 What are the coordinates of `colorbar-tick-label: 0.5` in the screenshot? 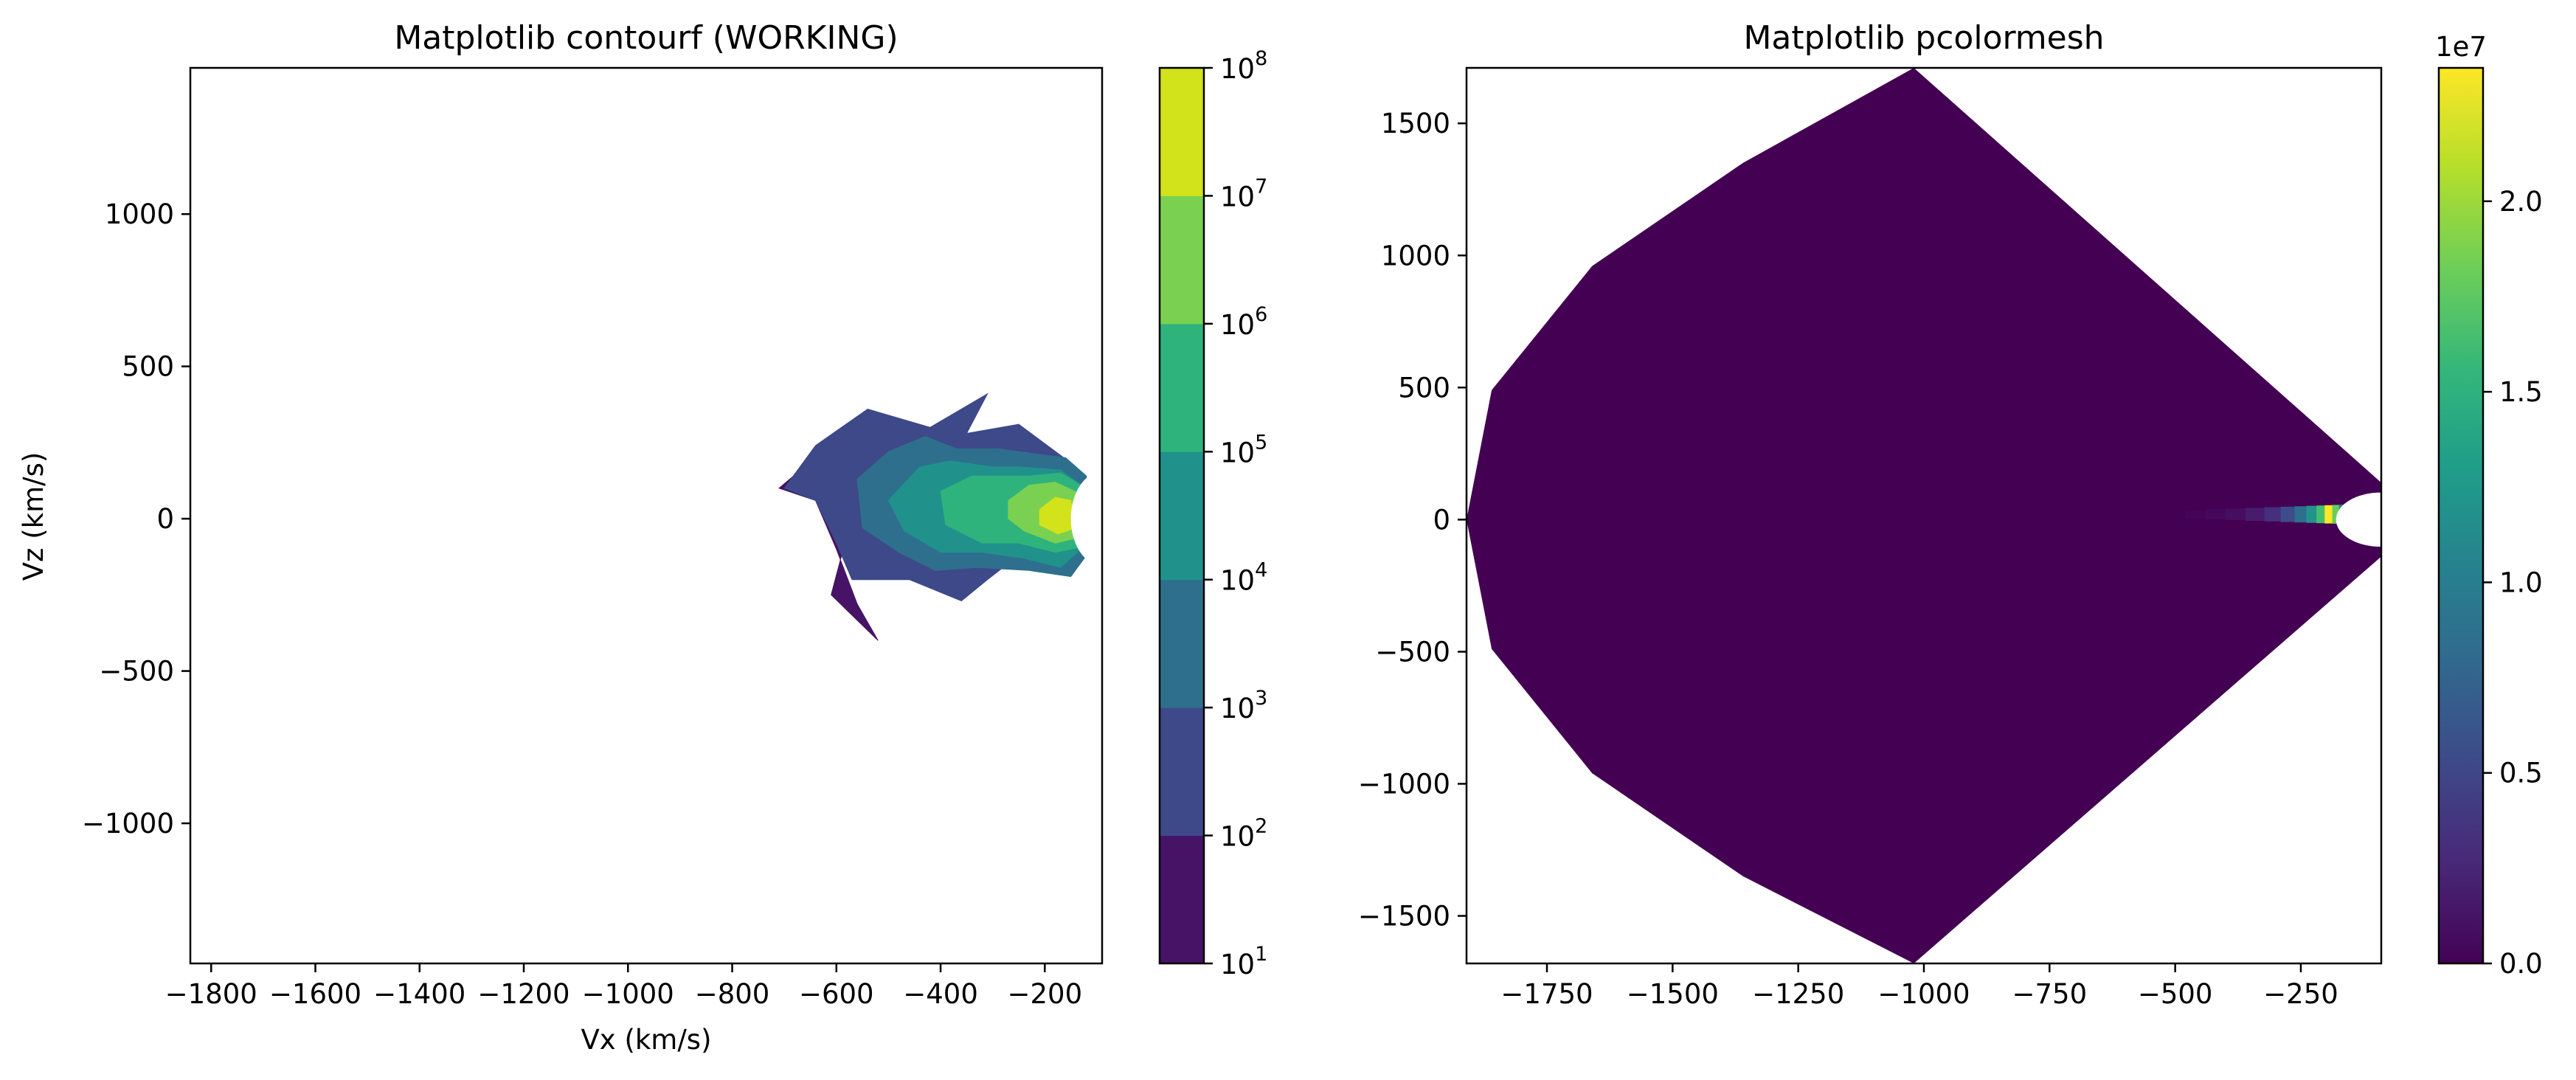 It's located at (2521, 774).